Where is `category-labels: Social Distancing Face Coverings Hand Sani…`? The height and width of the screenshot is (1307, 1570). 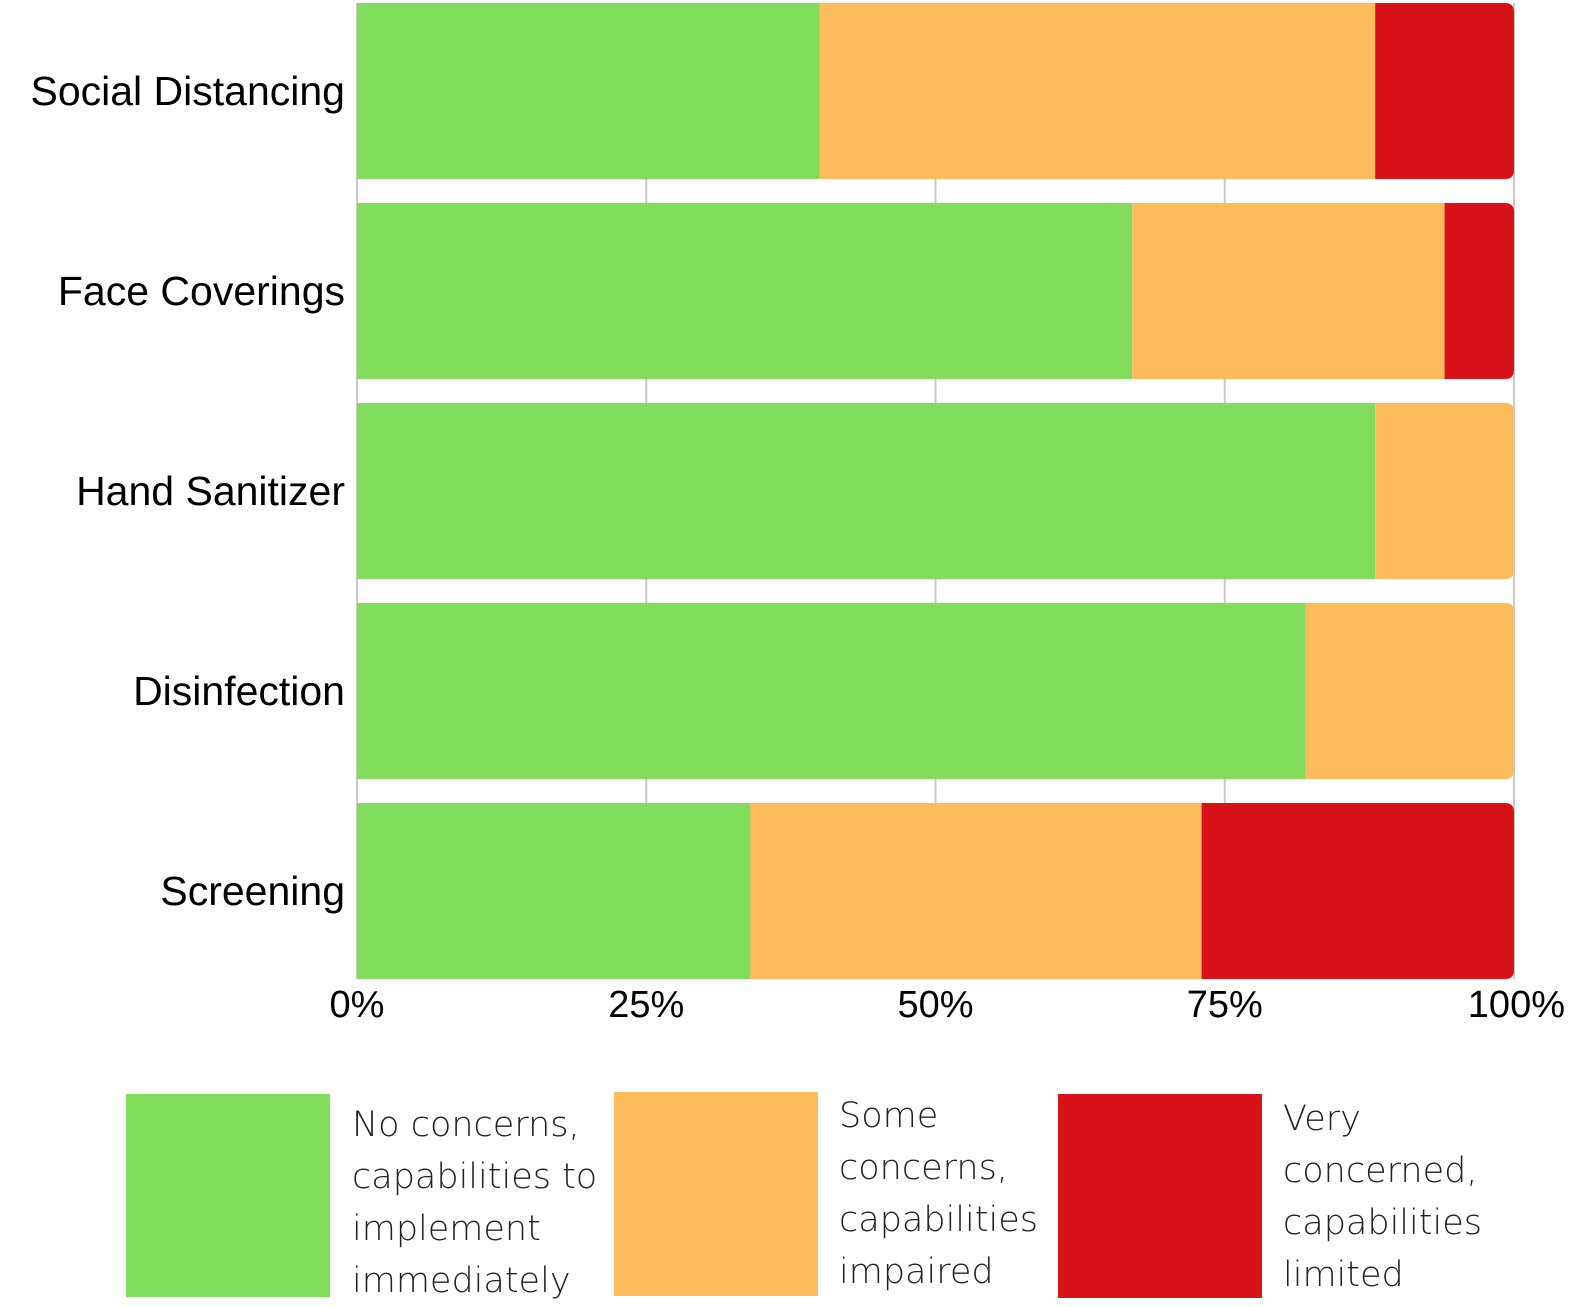
category-labels: Social Distancing Face Coverings Hand Sani… is located at coordinates (188, 491).